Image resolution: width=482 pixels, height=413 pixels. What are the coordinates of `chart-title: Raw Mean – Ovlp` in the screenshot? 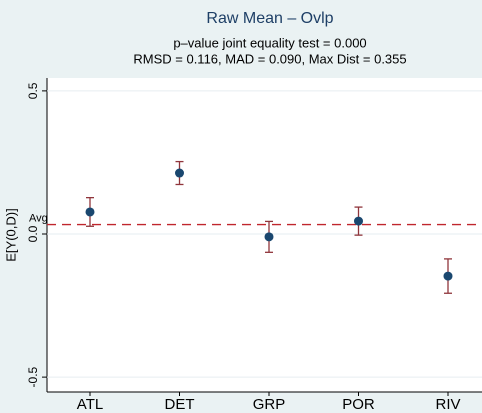 It's located at (269, 18).